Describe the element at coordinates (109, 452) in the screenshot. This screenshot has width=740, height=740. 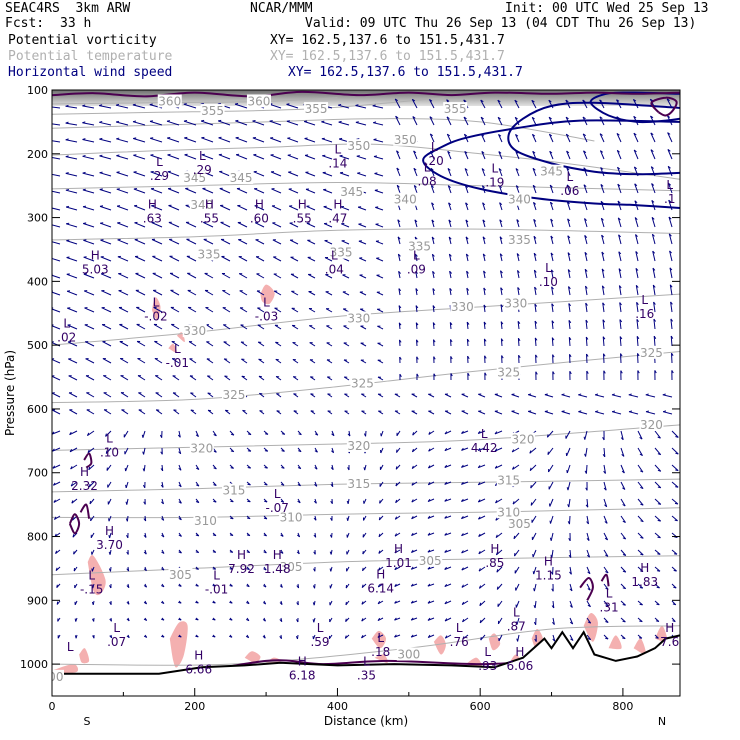
I see `hl-value: .10` at that location.